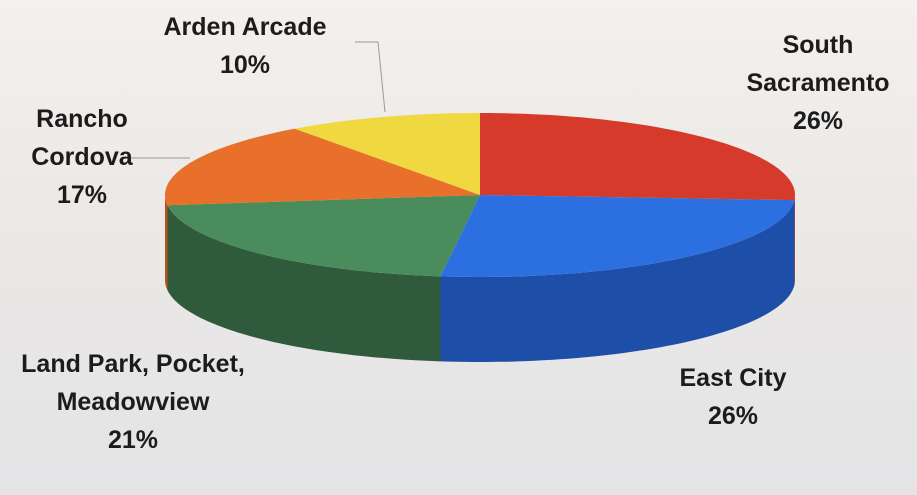 Image resolution: width=917 pixels, height=495 pixels. What do you see at coordinates (82, 138) in the screenshot?
I see `category-name: Rancho Cordova` at bounding box center [82, 138].